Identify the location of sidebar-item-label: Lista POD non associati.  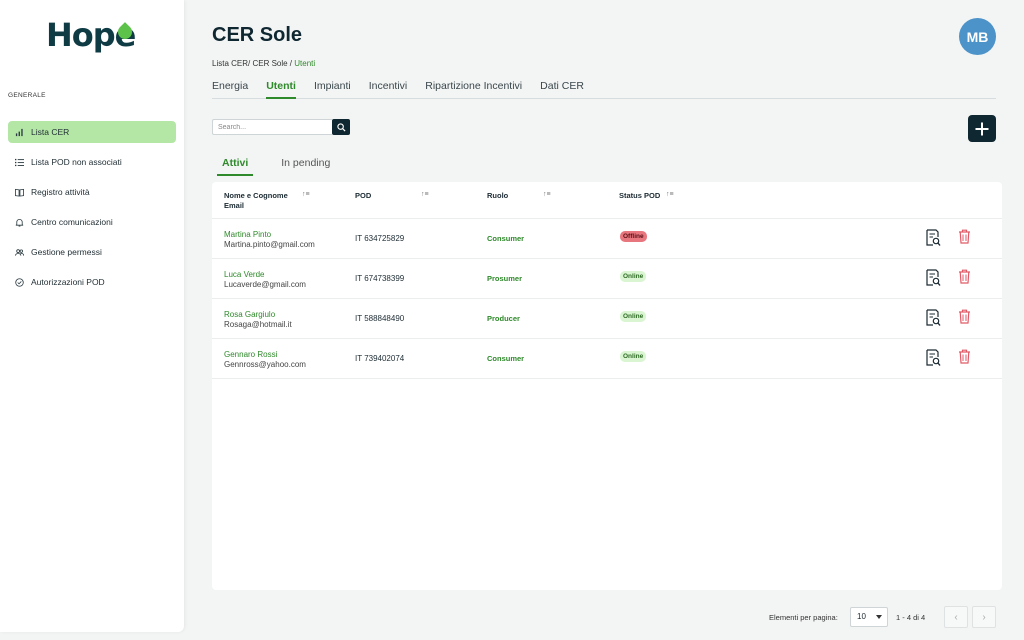
(76, 162).